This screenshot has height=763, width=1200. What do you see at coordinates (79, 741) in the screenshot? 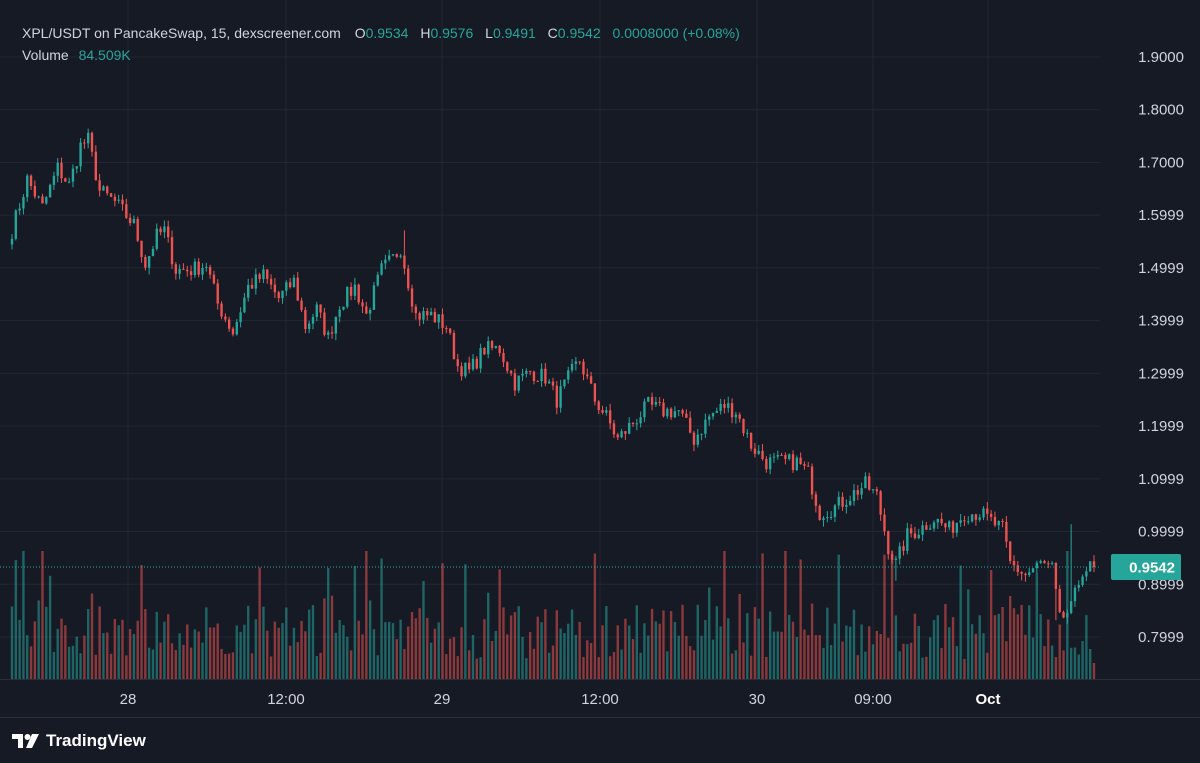
I see `tradingview-logo: TradingView` at bounding box center [79, 741].